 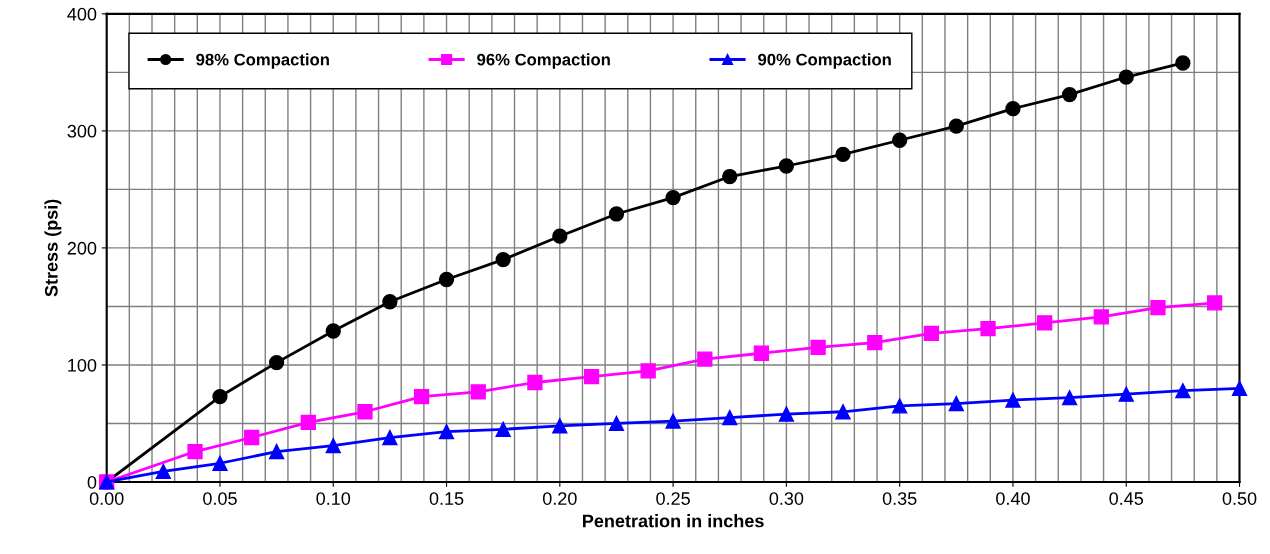 I want to click on y-tick-label: 300, so click(x=82, y=131).